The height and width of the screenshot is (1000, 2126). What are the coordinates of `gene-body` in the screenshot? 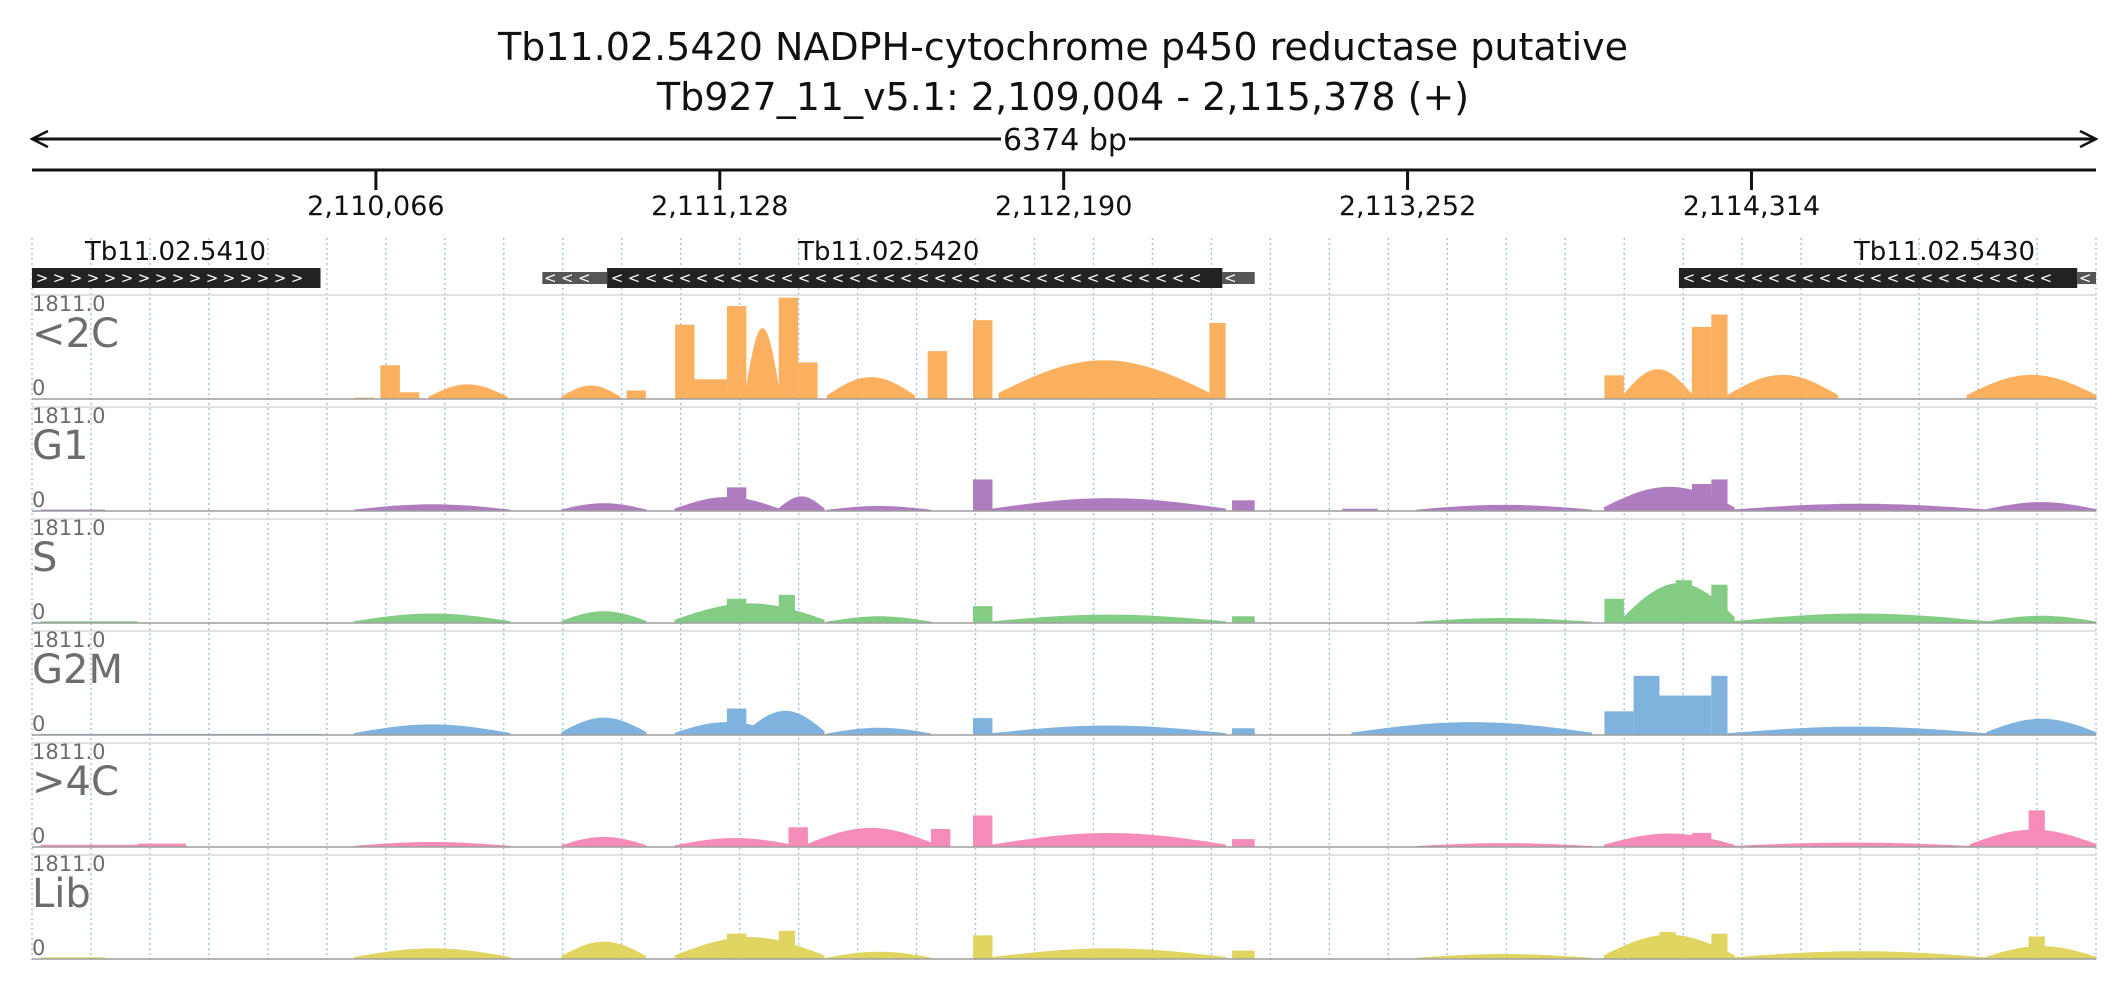 It's located at (1878, 278).